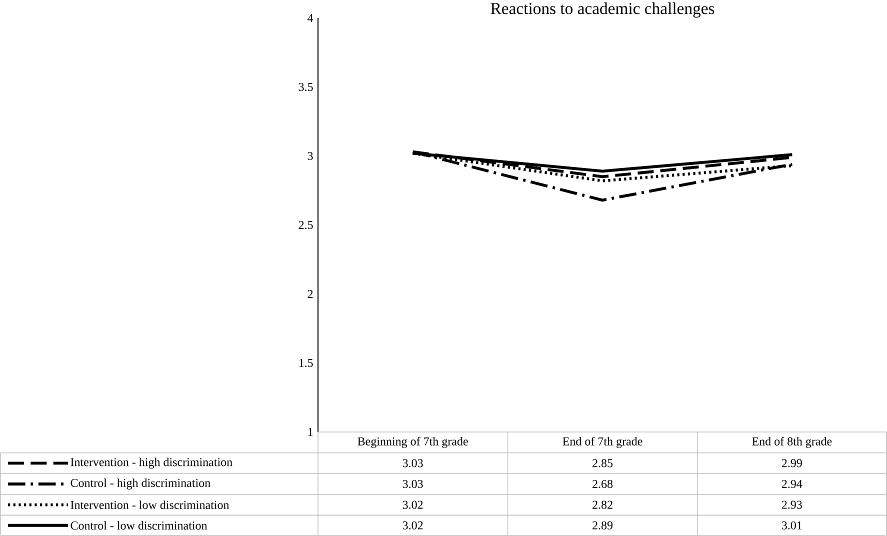 The height and width of the screenshot is (536, 887). I want to click on data-label: 2.89, so click(602, 525).